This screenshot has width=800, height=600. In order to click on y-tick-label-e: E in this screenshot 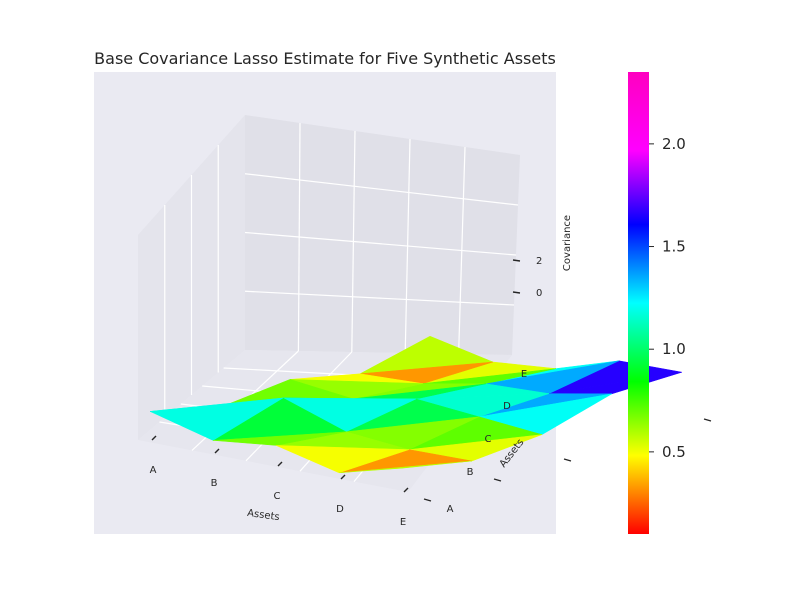, I will do `click(524, 374)`.